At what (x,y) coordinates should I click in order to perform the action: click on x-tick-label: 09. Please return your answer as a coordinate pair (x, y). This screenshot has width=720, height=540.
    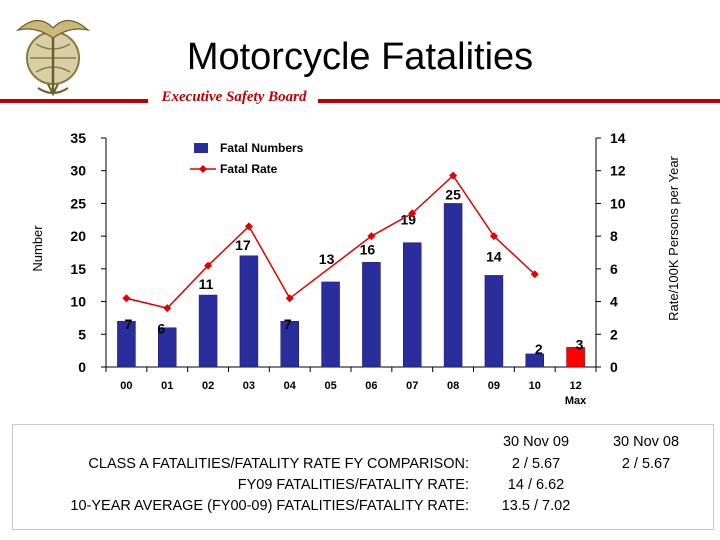
    Looking at the image, I should click on (494, 386).